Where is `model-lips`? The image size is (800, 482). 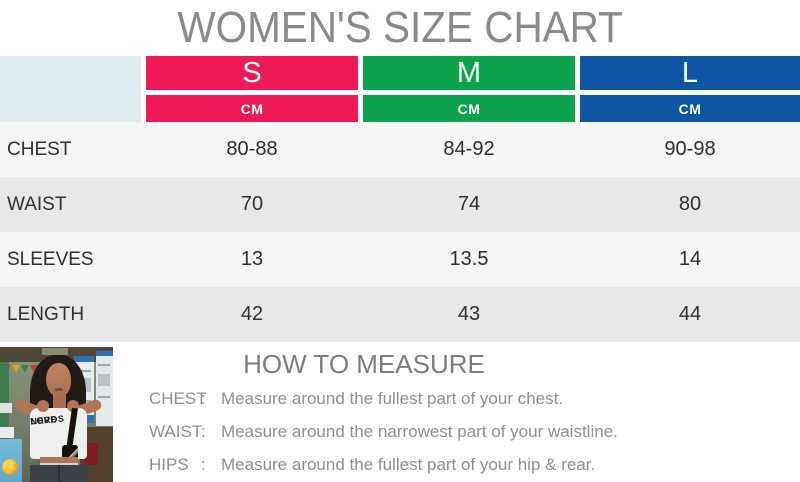 model-lips is located at coordinates (59, 389).